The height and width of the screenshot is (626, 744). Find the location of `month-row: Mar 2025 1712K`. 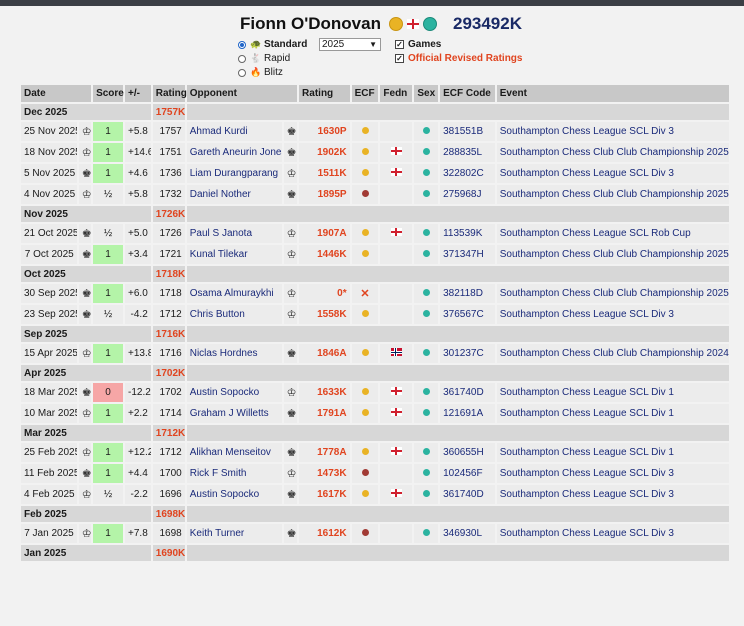

month-row: Mar 2025 1712K is located at coordinates (375, 433).